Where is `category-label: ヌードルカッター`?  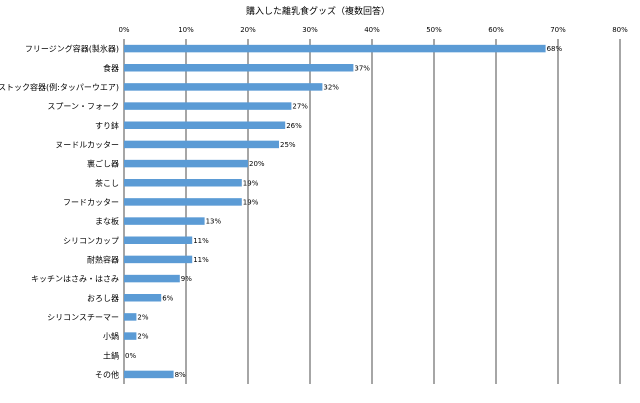
category-label: ヌードルカッター is located at coordinates (87, 144).